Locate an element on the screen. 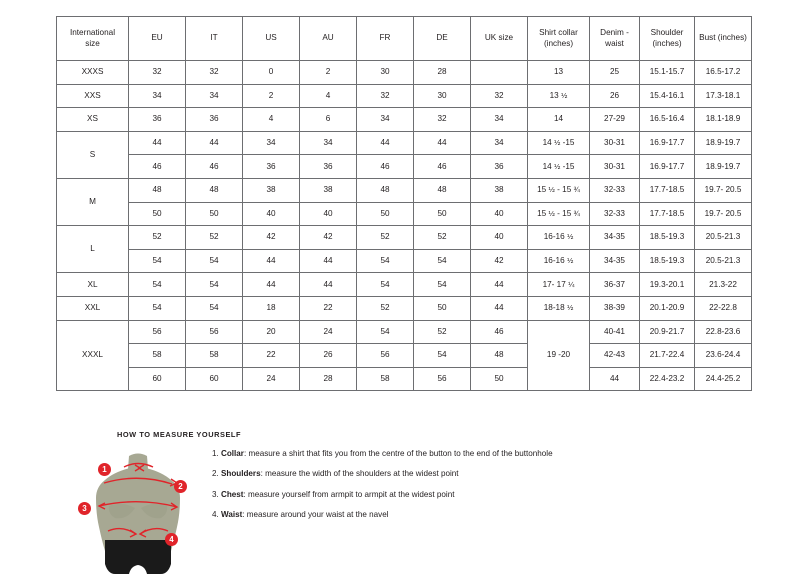 The width and height of the screenshot is (787, 574). cell-fr: 50 is located at coordinates (385, 214).